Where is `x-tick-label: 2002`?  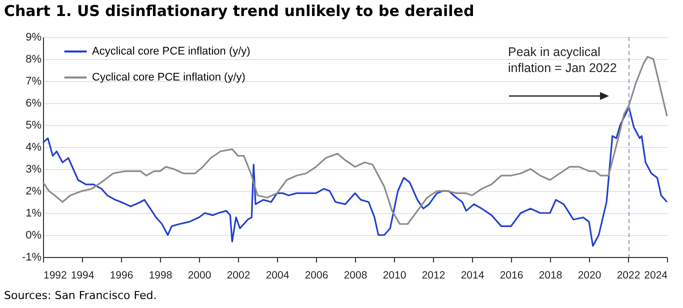 x-tick-label: 2002 is located at coordinates (238, 276).